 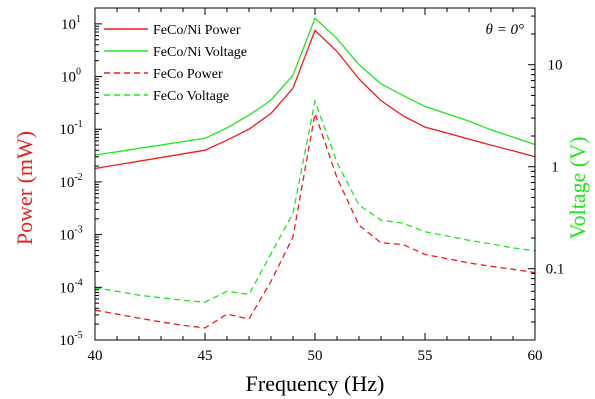 What do you see at coordinates (95, 356) in the screenshot?
I see `x-tick-label: 40` at bounding box center [95, 356].